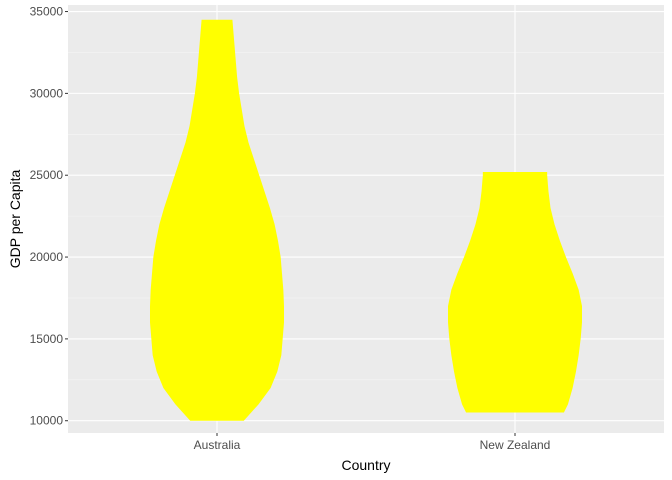 The height and width of the screenshot is (480, 672). Describe the element at coordinates (49, 216) in the screenshot. I see `y-axis: 10000 15000 20000 25000 30000 35000` at that location.